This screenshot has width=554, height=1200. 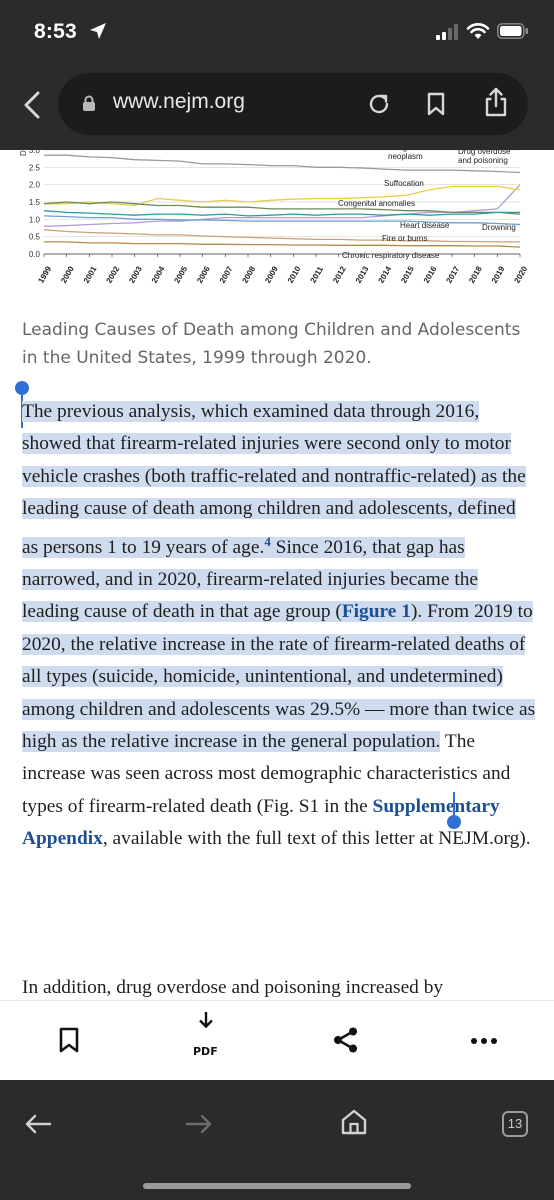 What do you see at coordinates (281, 213) in the screenshot?
I see `series-line-drowning` at bounding box center [281, 213].